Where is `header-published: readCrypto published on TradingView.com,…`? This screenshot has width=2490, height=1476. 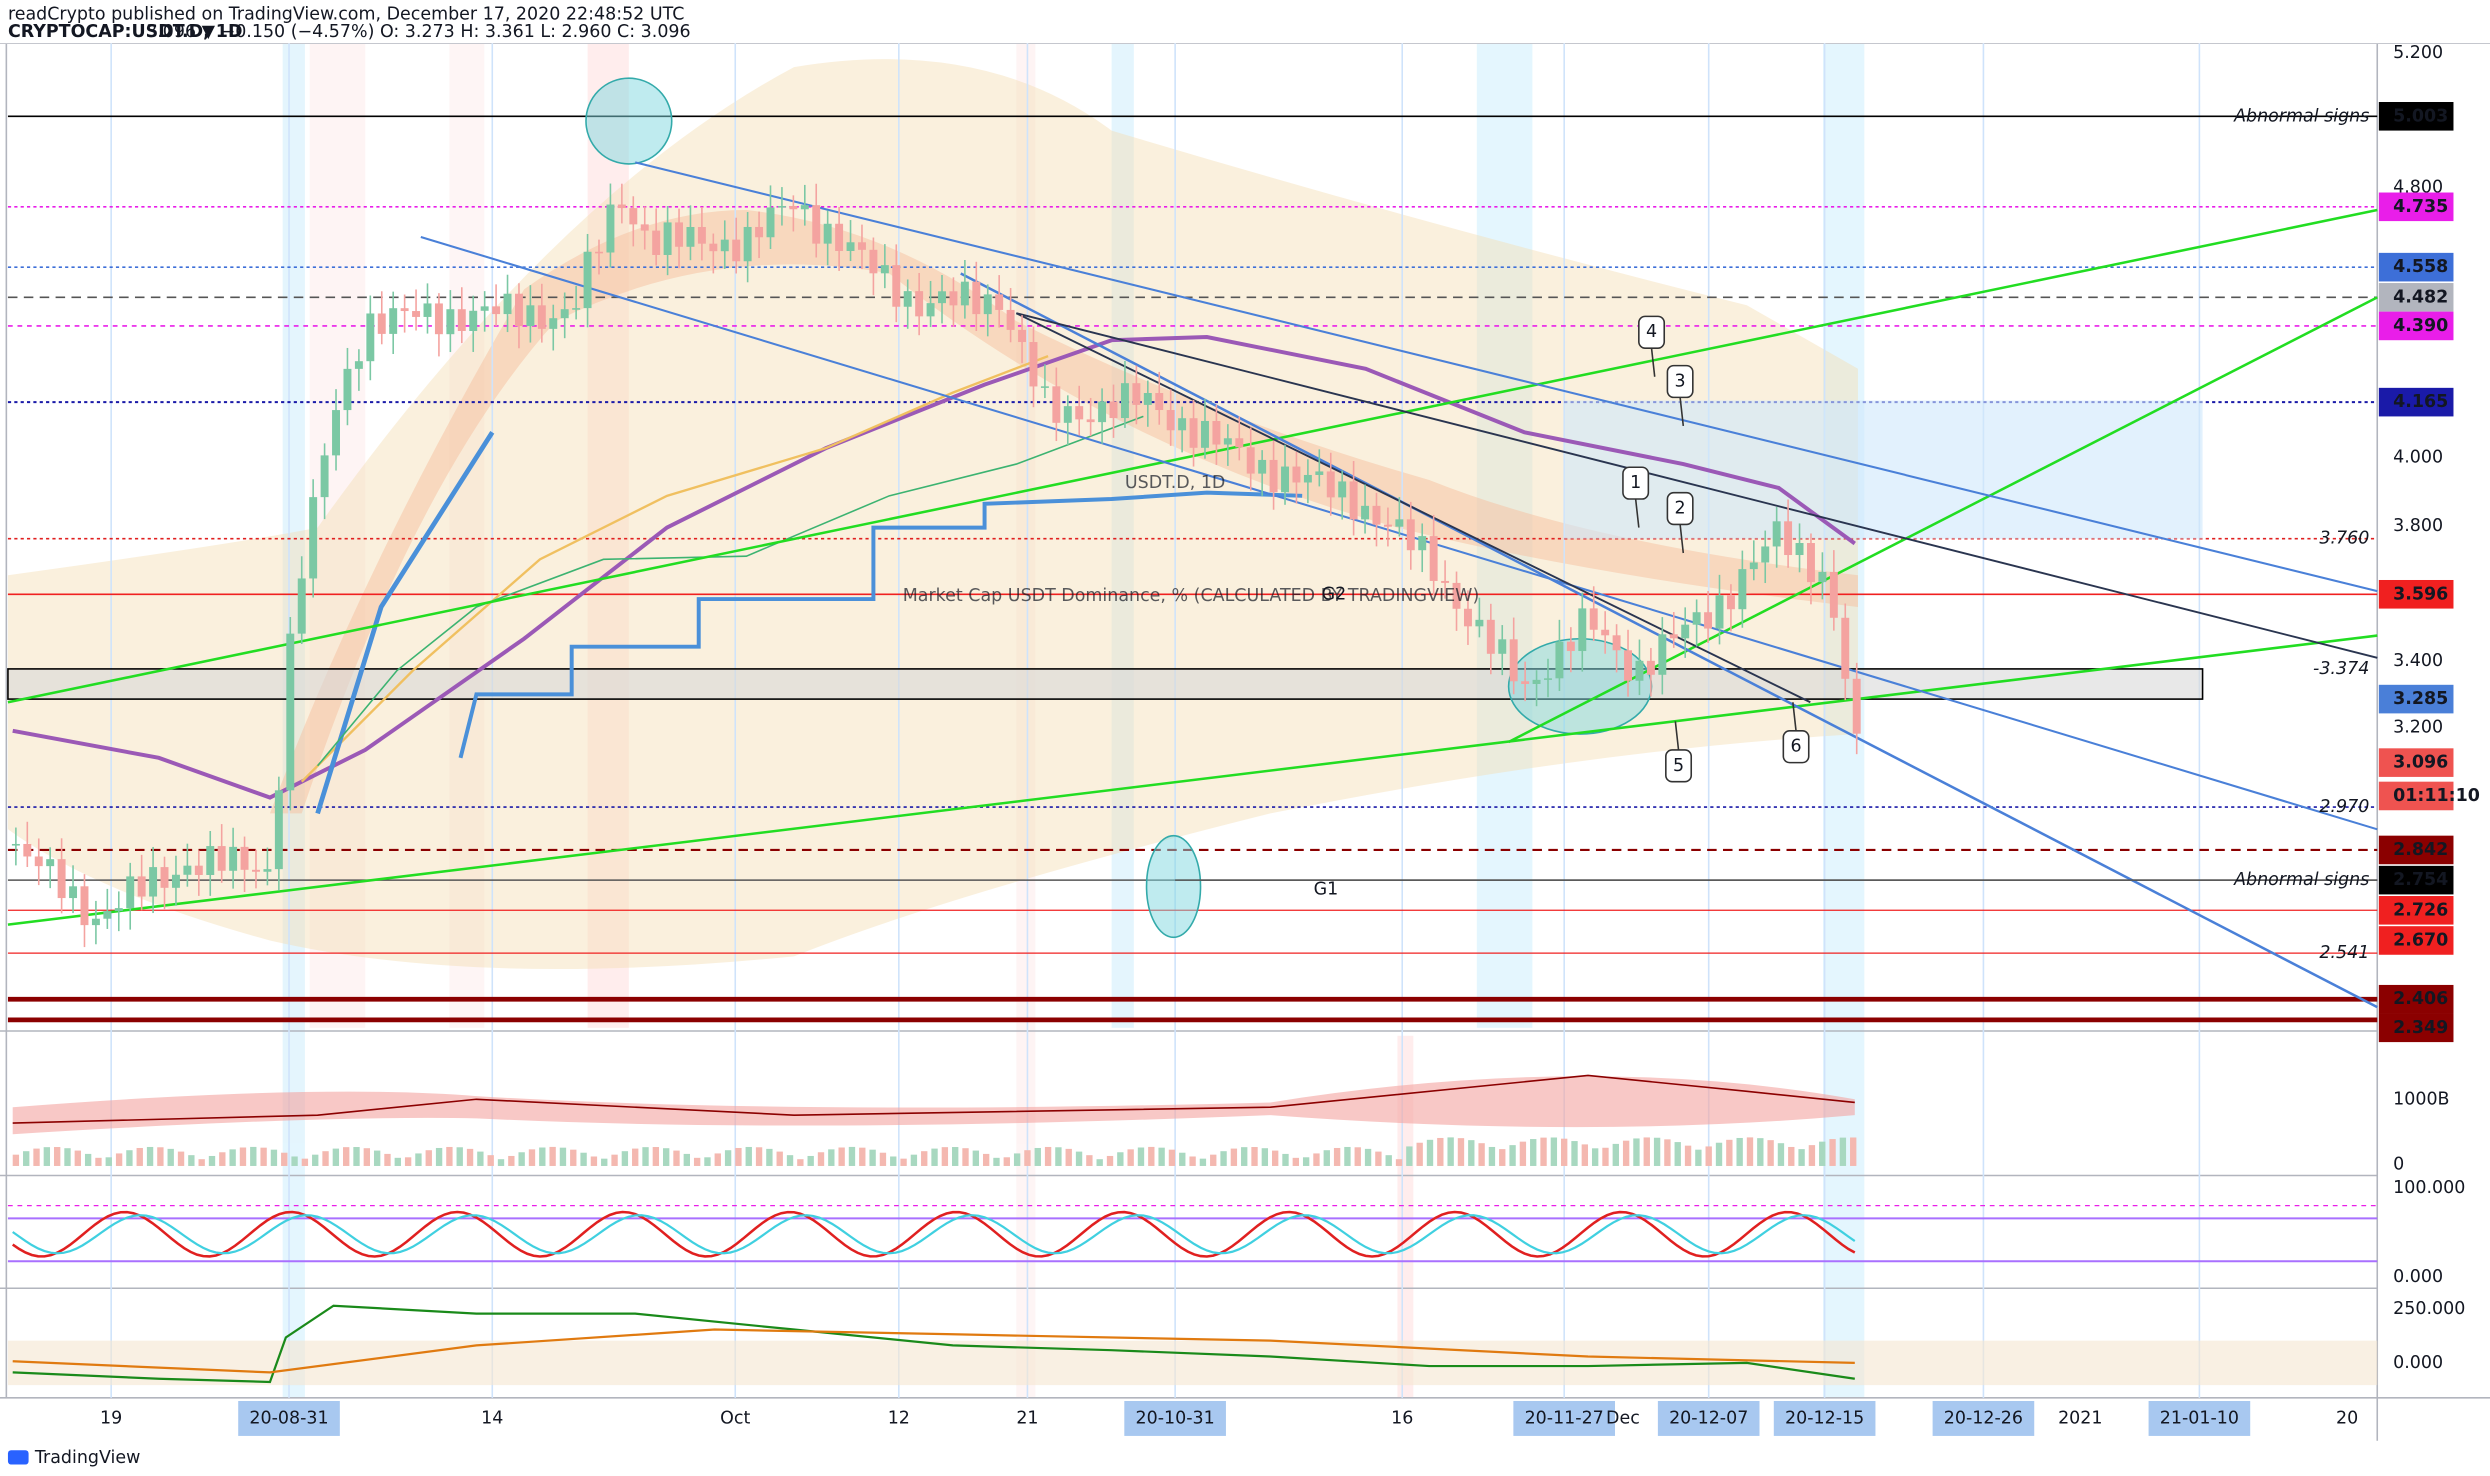 header-published: readCrypto published on TradingView.com,… is located at coordinates (346, 15).